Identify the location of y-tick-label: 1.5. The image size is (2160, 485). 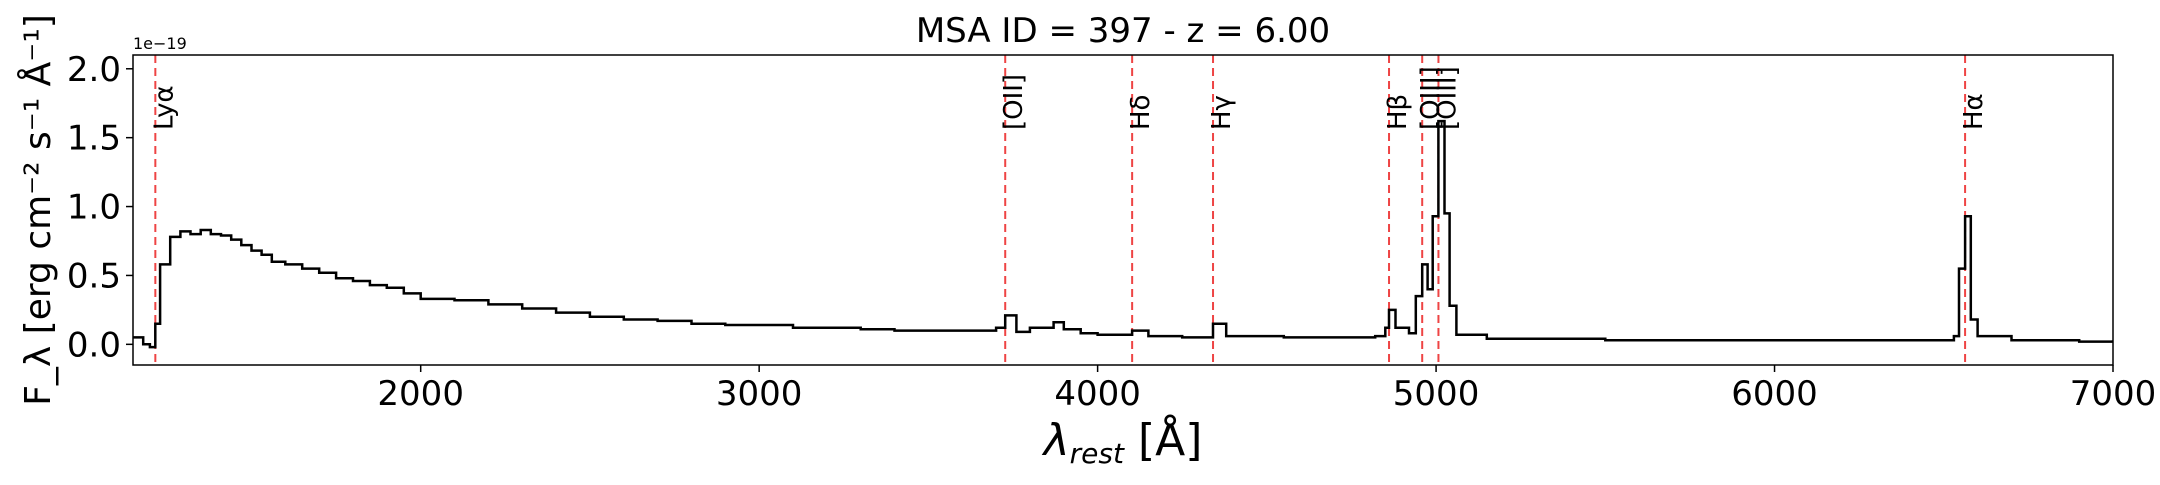
(94, 139).